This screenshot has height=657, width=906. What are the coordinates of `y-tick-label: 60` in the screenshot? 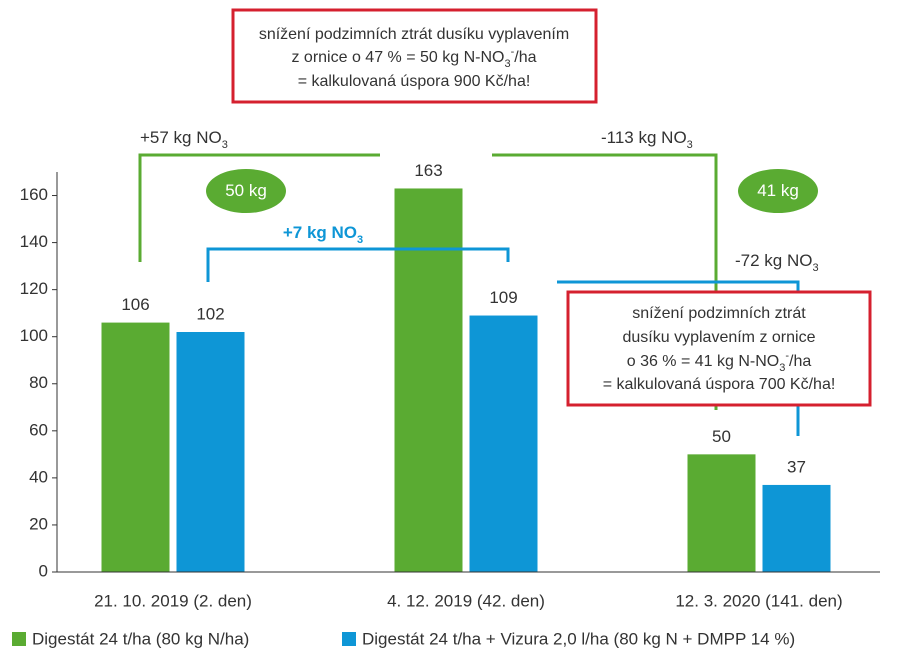 It's located at (38, 429).